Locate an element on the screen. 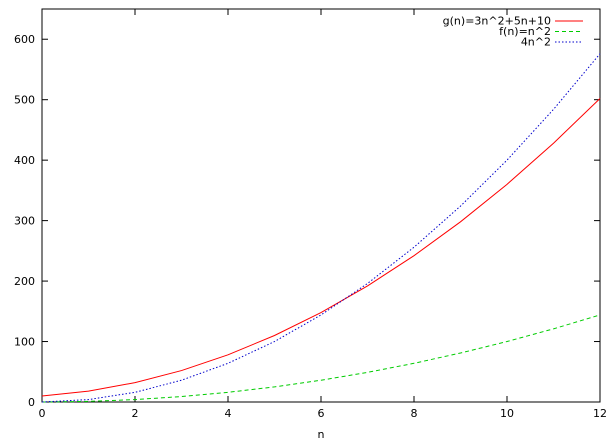 This screenshot has height=441, width=610. legend: g(n)=3n^2+5n+10f(n)=n^24n^2 is located at coordinates (513, 32).